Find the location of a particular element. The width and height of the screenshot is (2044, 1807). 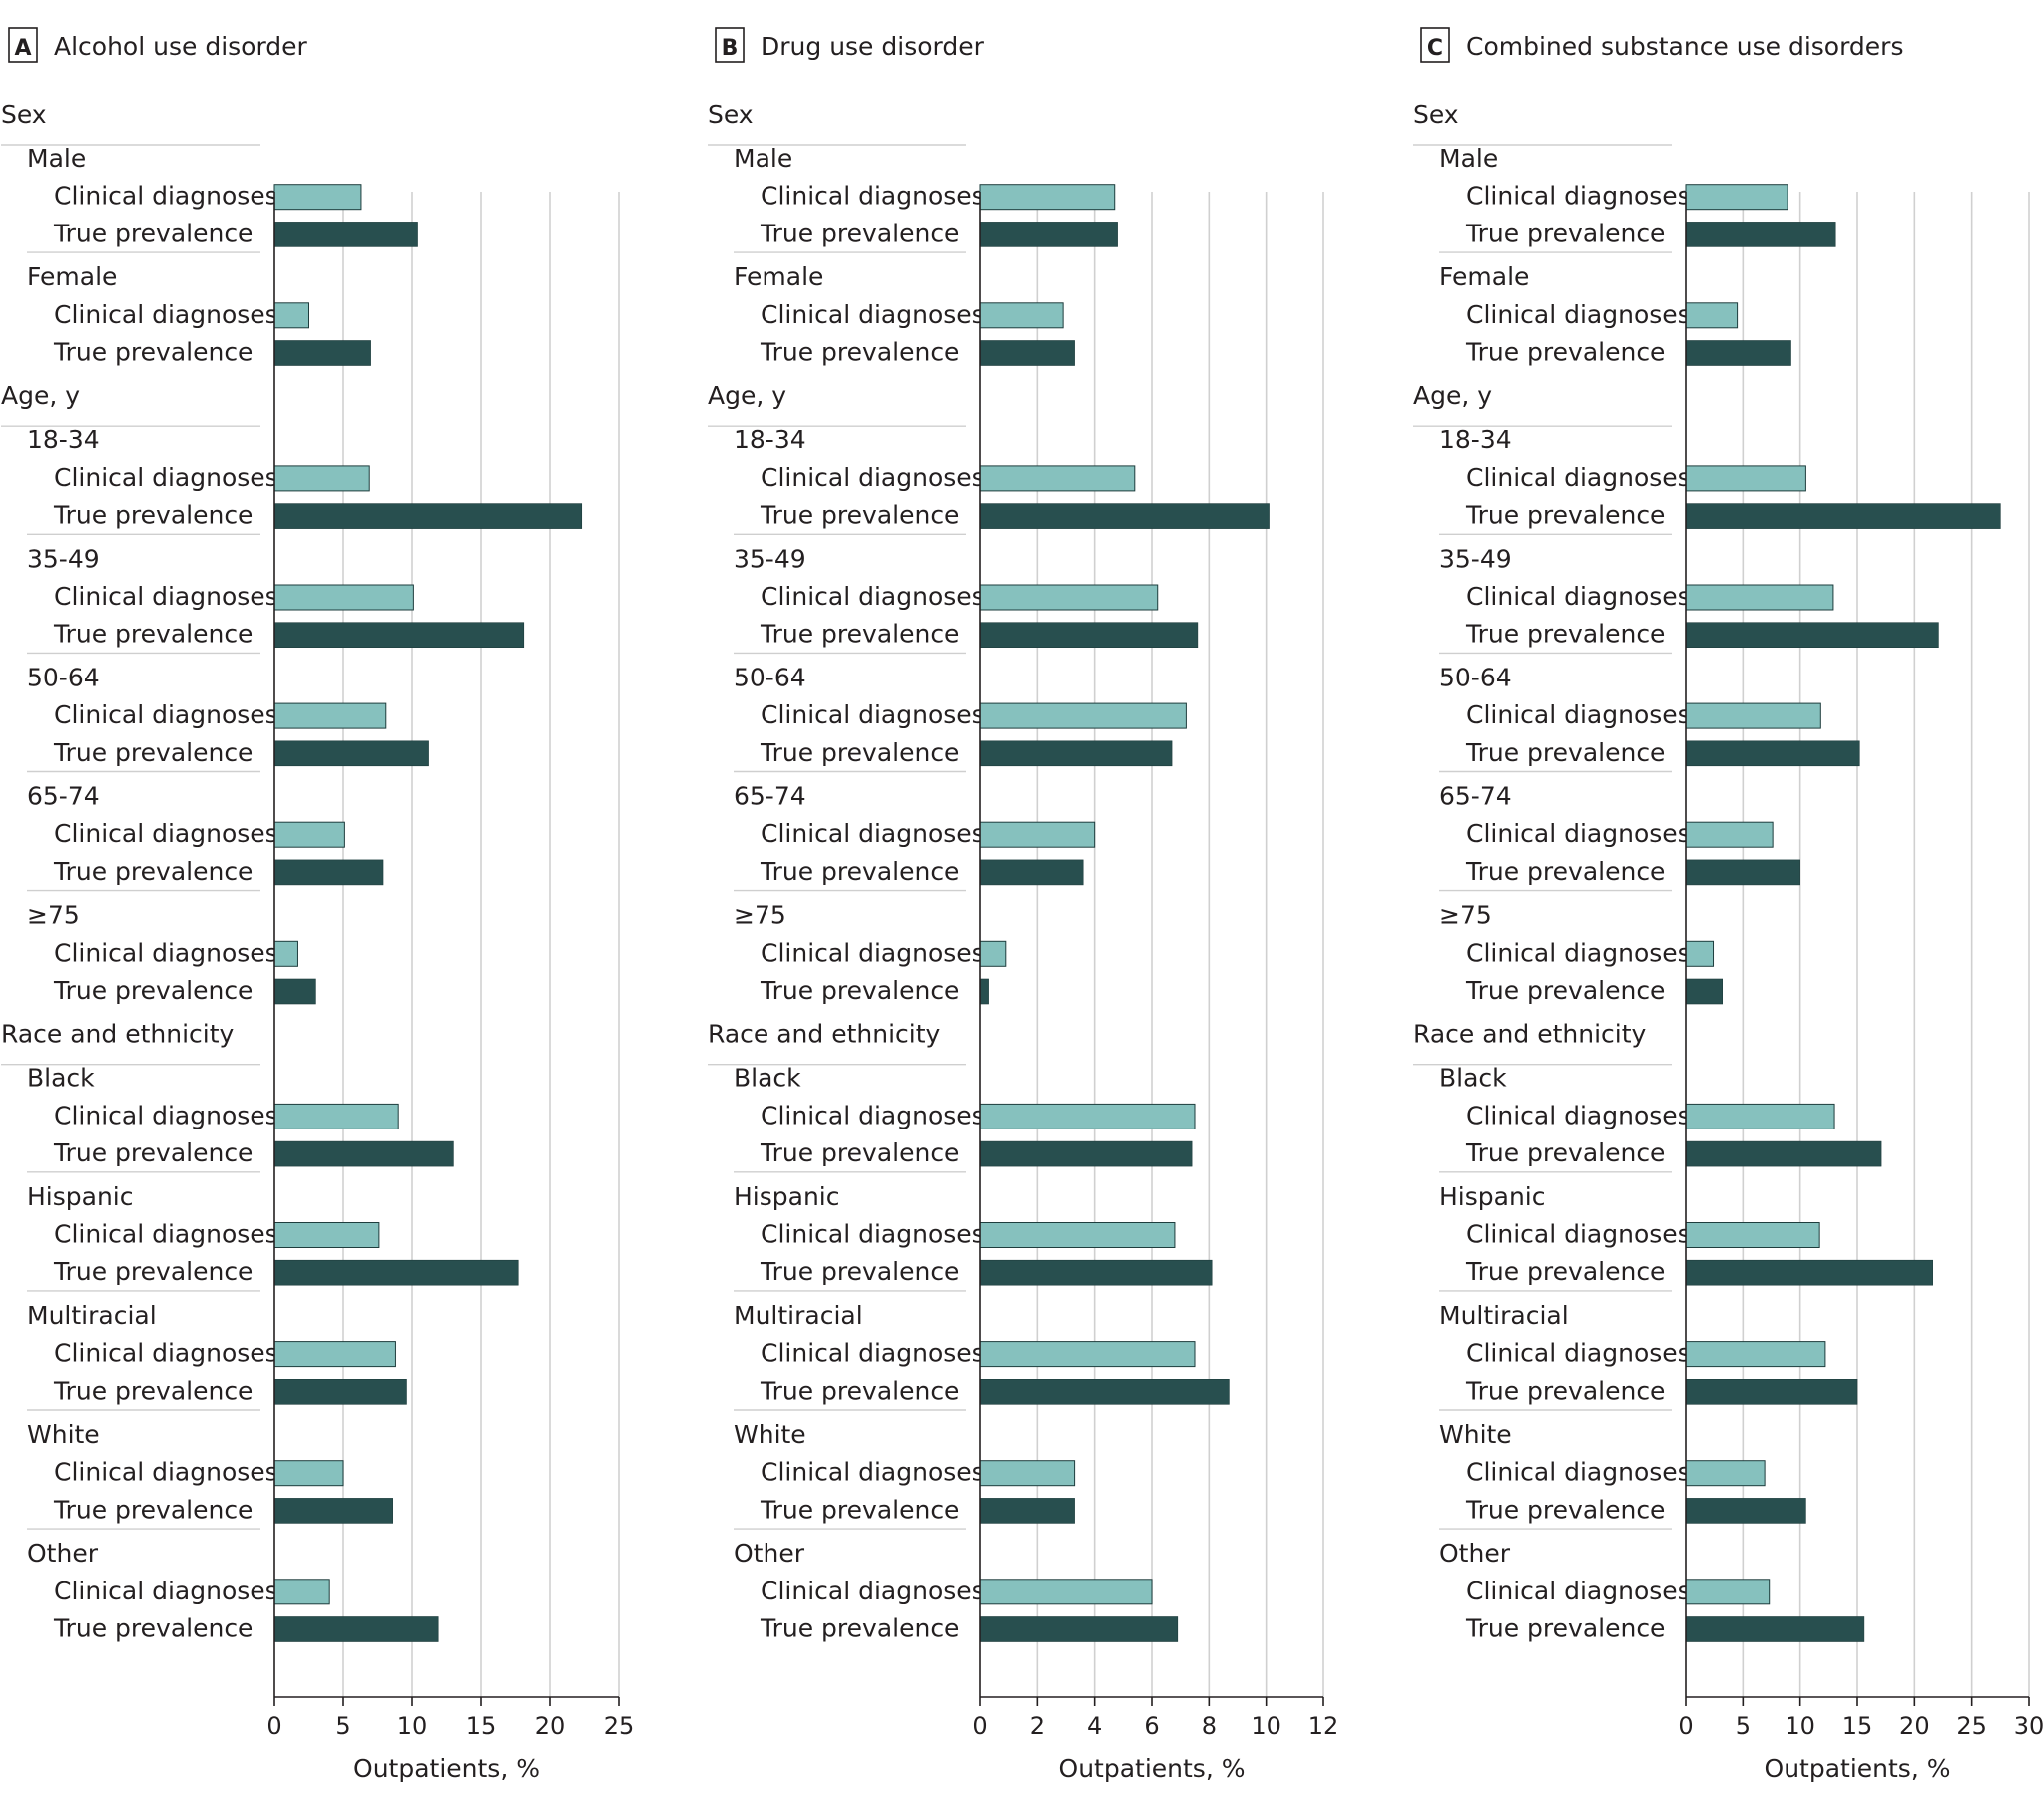

category-label: 35-49 is located at coordinates (770, 558).